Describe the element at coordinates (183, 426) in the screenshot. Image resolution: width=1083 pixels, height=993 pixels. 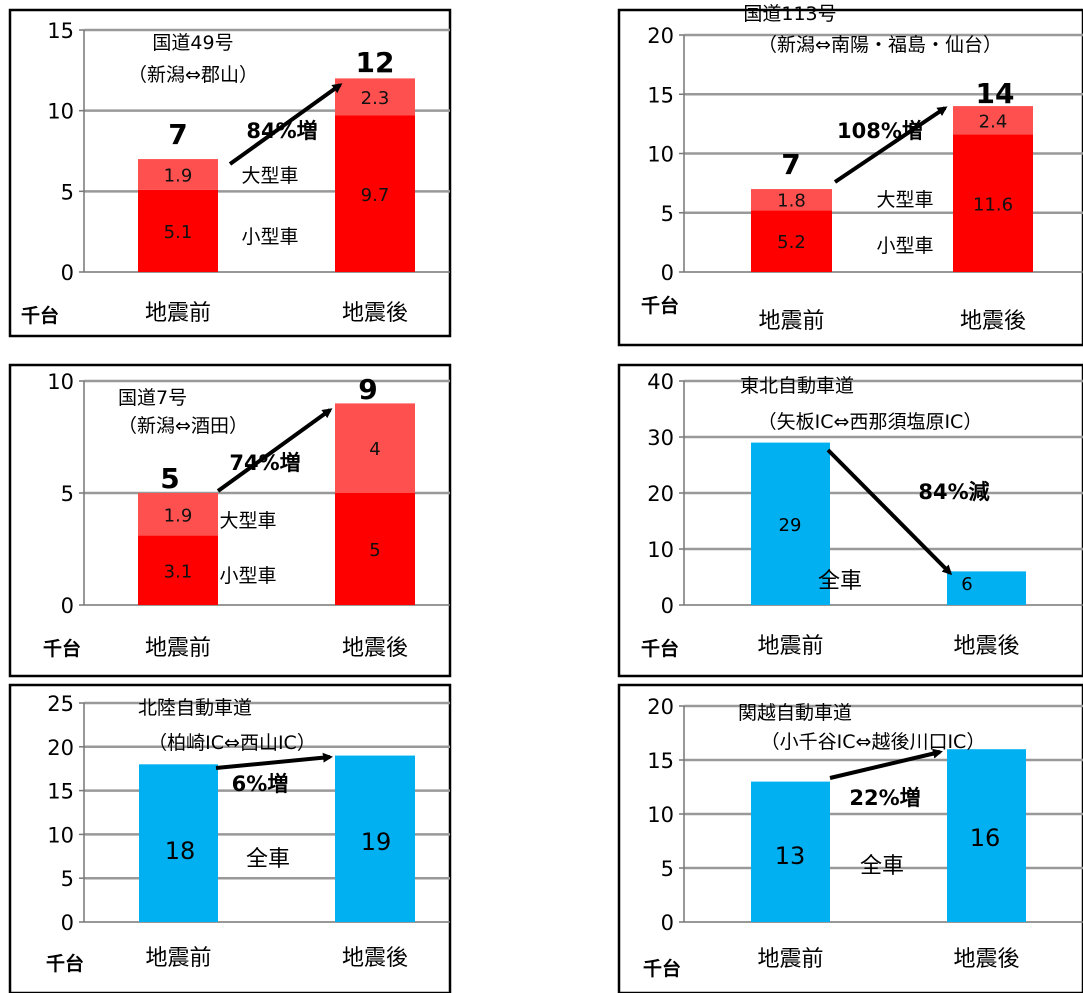
I see `panel-subtitle: （新潟⇔酒田）` at that location.